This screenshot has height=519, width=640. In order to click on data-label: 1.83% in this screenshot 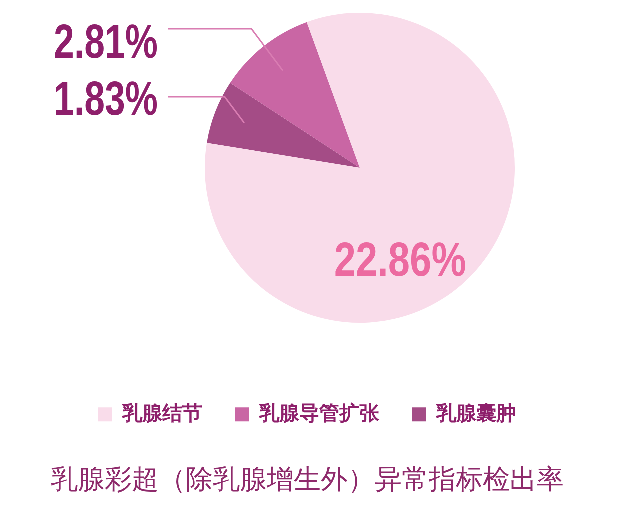, I will do `click(106, 99)`.